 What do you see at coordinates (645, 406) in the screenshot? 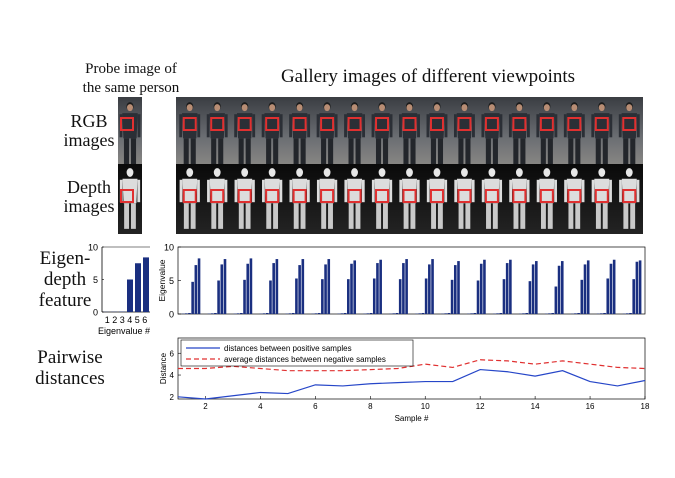
I see `distance-x-tick-label: 18` at bounding box center [645, 406].